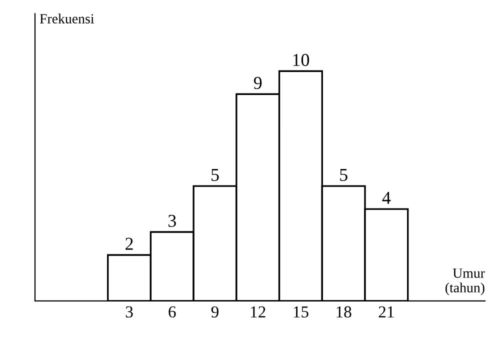 This screenshot has width=500, height=342. Describe the element at coordinates (465, 282) in the screenshot. I see `x-axis-title: Umur (tahun)` at that location.